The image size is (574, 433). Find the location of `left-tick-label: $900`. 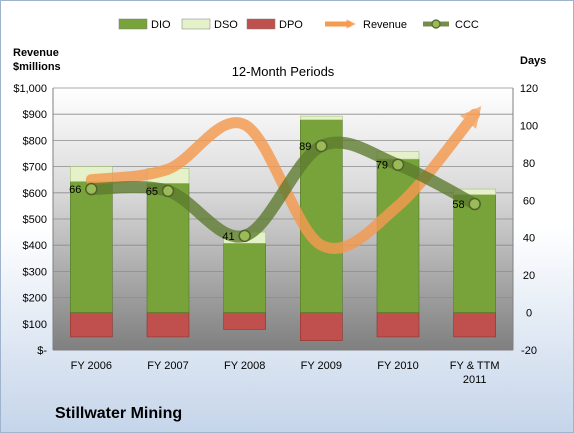

left-tick-label: $900 is located at coordinates (35, 115).